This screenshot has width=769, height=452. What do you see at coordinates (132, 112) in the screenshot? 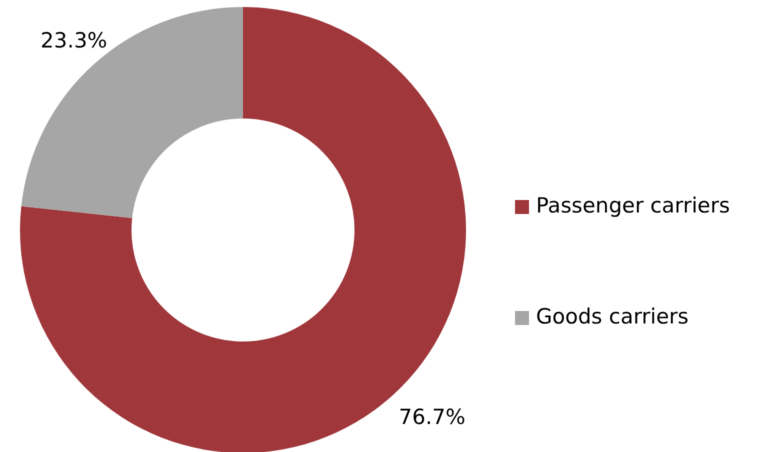
I see `donut-slice` at bounding box center [132, 112].